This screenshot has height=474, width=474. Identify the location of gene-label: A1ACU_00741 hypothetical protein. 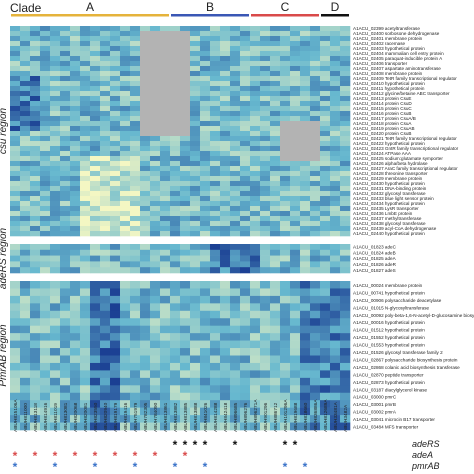
(389, 292).